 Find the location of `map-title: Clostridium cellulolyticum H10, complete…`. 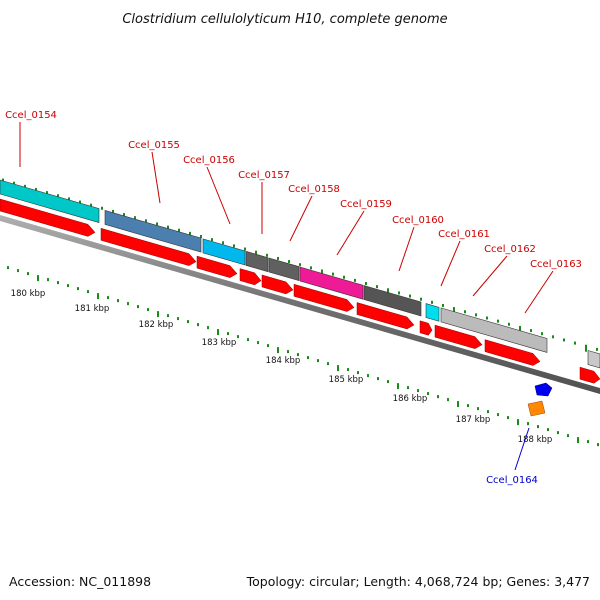

map-title: Clostridium cellulolyticum H10, complete… is located at coordinates (284, 19).